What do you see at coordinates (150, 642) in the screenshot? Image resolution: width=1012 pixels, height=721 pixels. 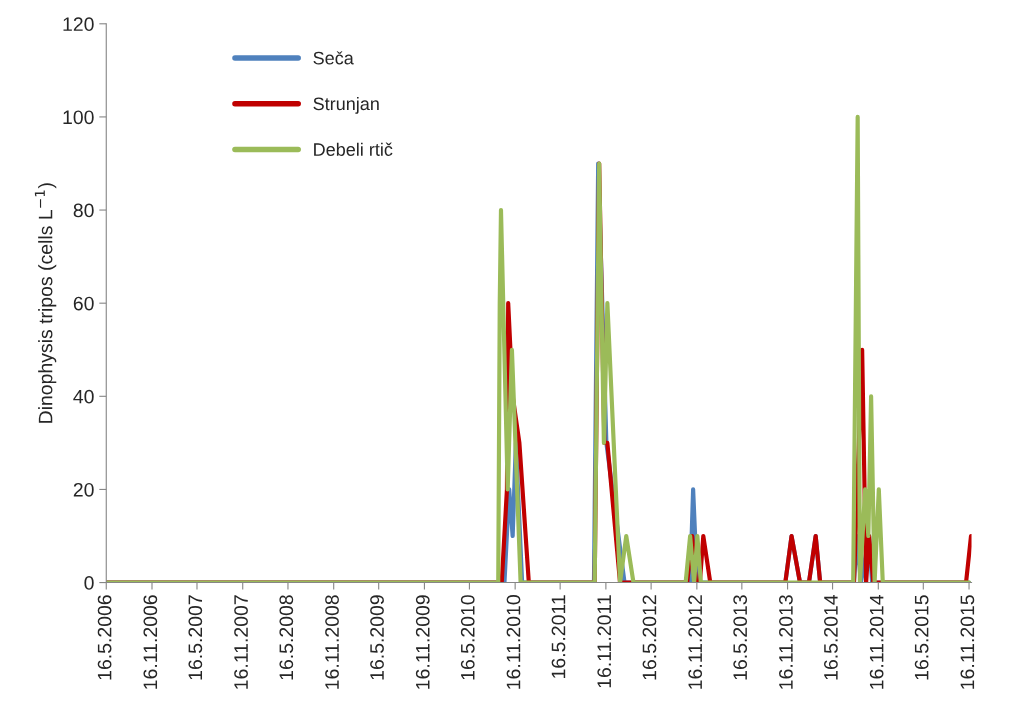 I see `x-tick-label: 16.11.2006` at bounding box center [150, 642].